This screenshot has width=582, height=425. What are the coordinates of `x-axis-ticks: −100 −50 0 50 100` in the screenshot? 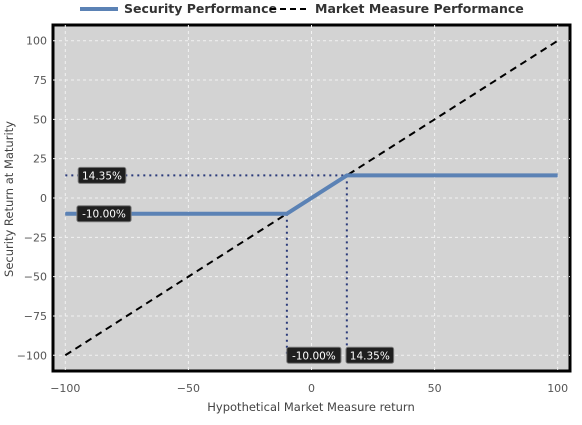 It's located at (309, 388).